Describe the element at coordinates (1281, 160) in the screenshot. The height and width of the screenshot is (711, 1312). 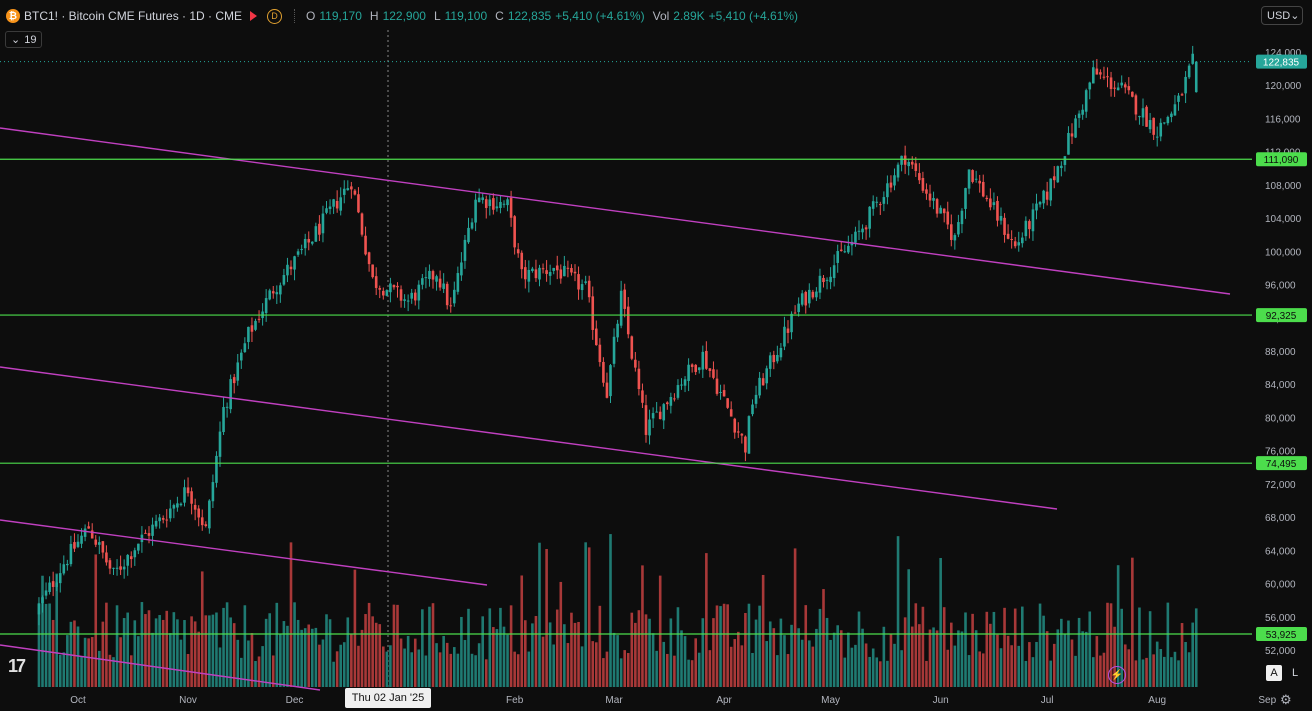
I see `price-level-label: 111,090` at that location.